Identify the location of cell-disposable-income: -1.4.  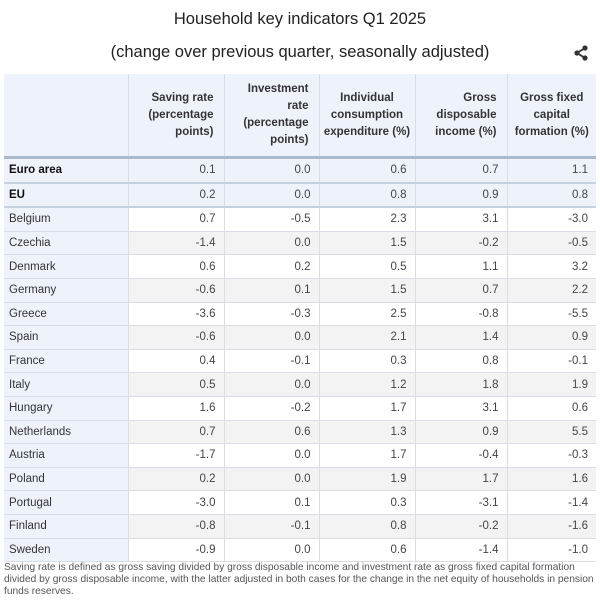
(460, 550).